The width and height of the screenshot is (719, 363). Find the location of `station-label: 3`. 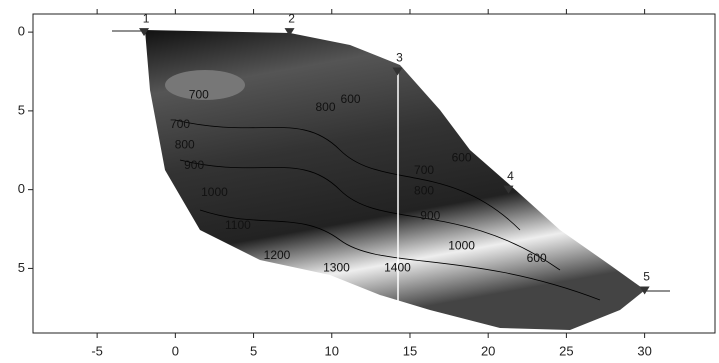

station-label: 3 is located at coordinates (399, 58).